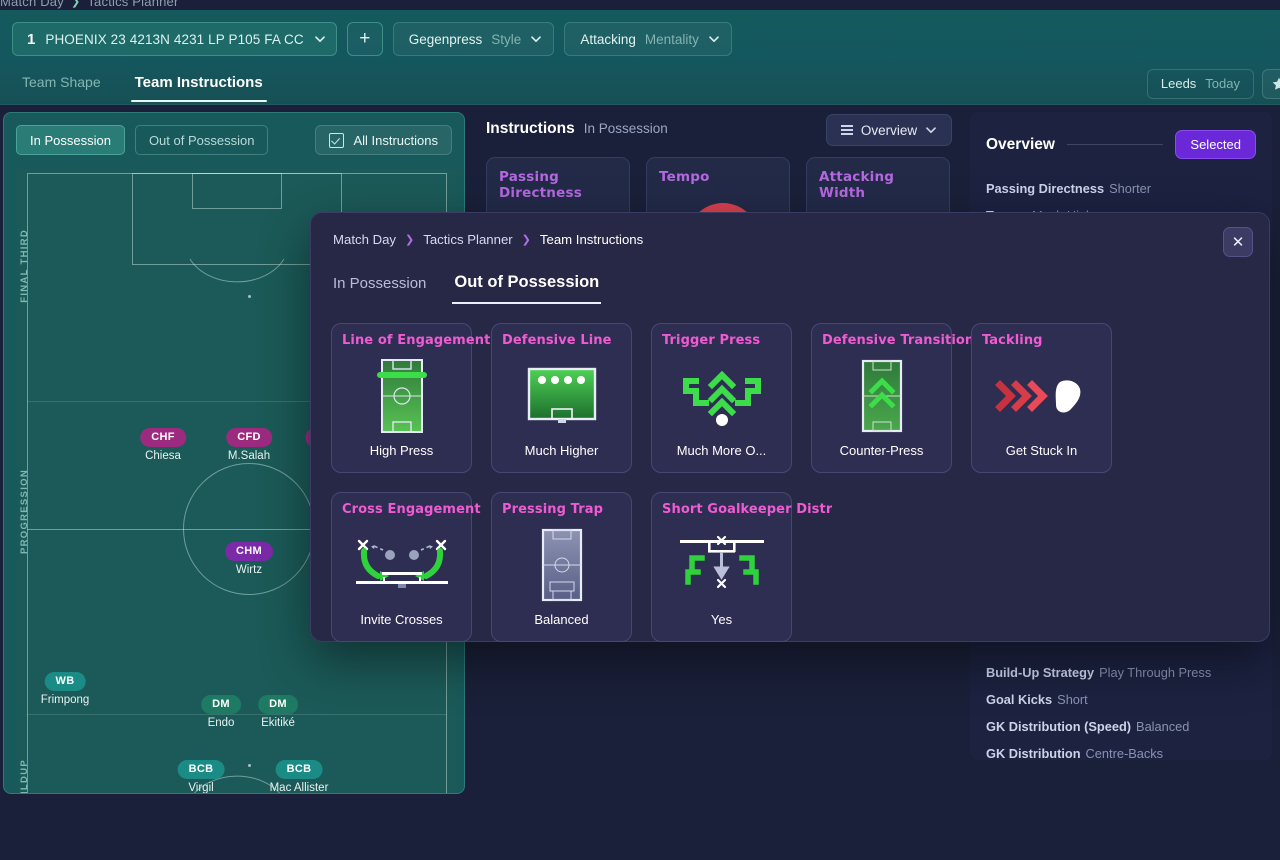 The image size is (1280, 860). What do you see at coordinates (561, 450) in the screenshot?
I see `card-value: Much Higher` at bounding box center [561, 450].